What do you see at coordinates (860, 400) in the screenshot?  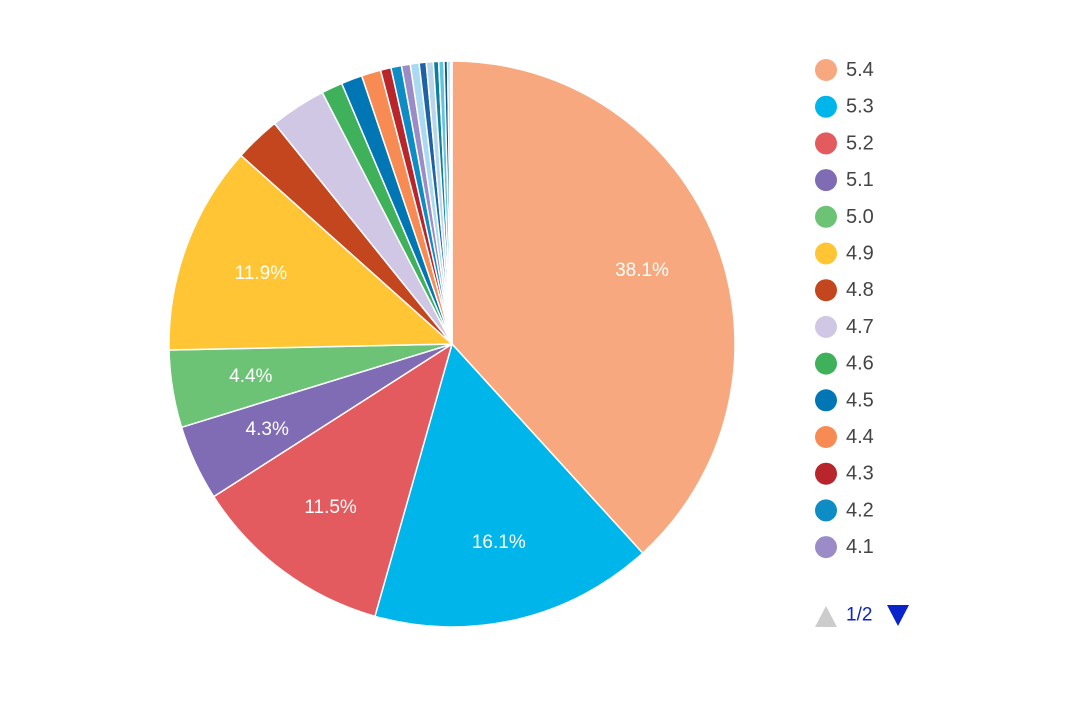 I see `legend-label: 4.5` at bounding box center [860, 400].